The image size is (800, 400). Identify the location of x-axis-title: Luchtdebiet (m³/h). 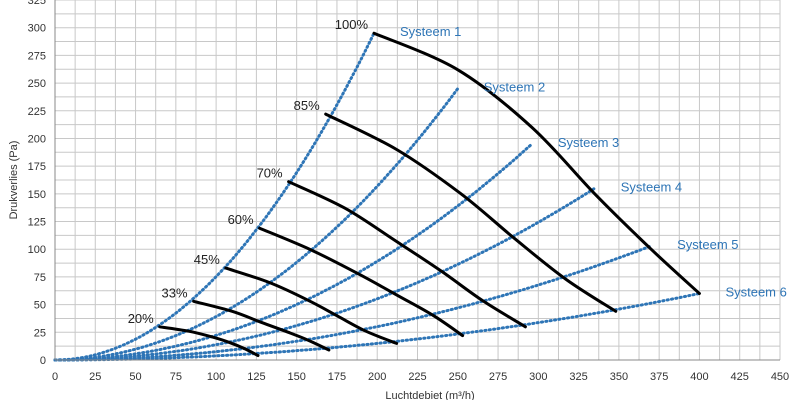
(429, 395).